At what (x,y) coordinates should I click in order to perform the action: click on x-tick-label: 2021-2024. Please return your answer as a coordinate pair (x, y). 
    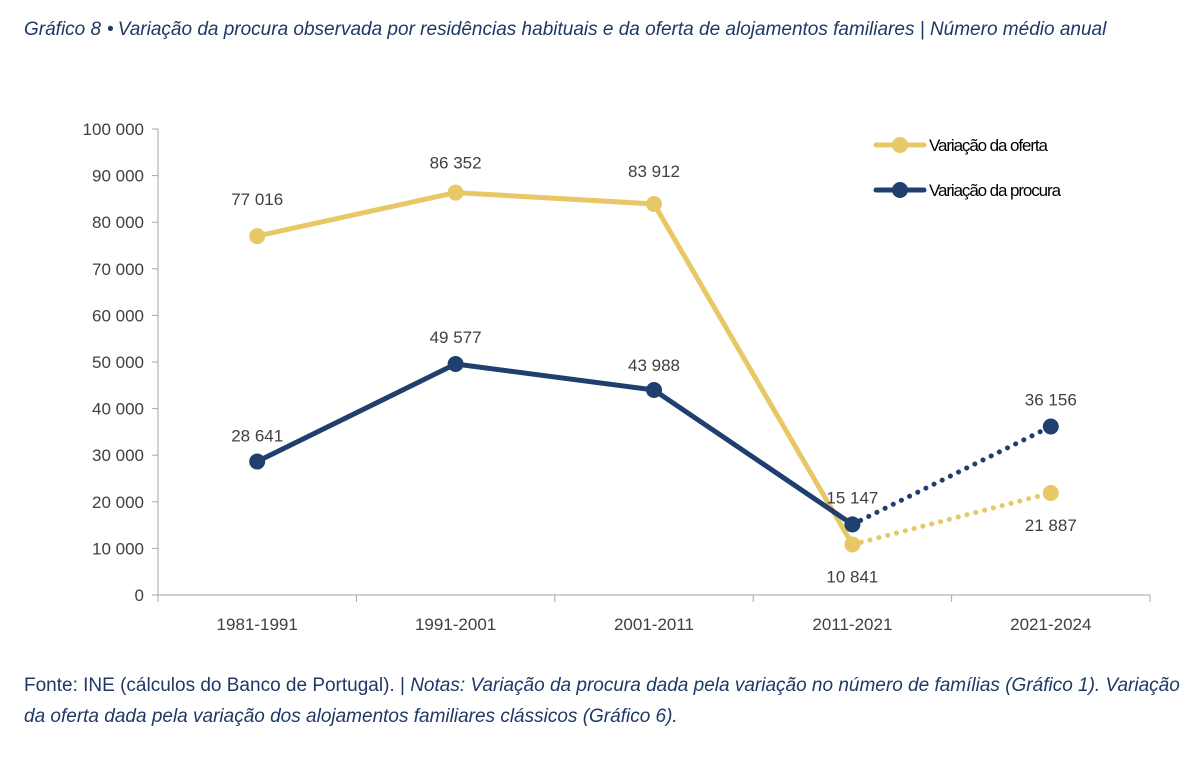
    Looking at the image, I should click on (1050, 624).